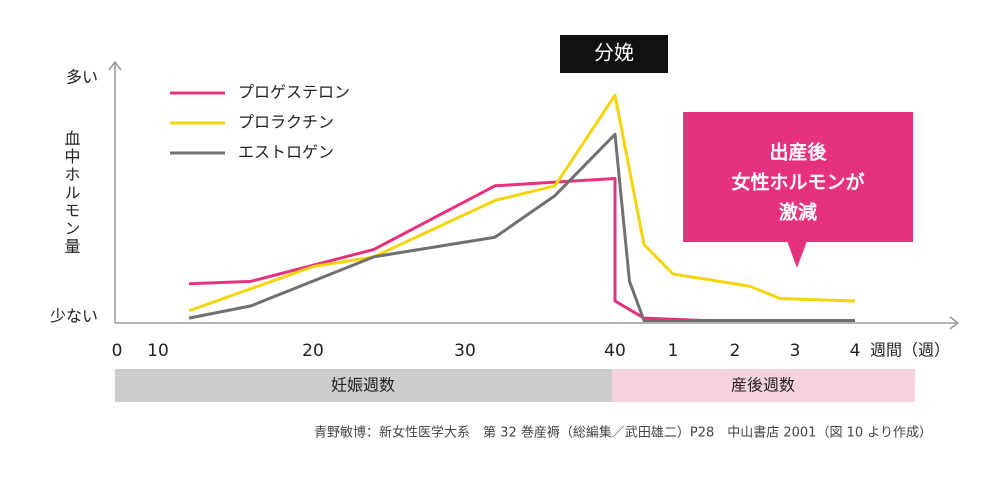  I want to click on x-tick-label: 10, so click(158, 351).